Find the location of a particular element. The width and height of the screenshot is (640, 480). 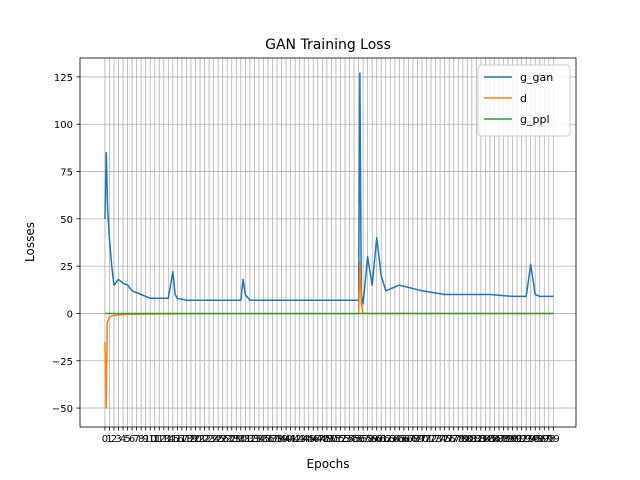

x-tick-label: 59 is located at coordinates (372, 439).